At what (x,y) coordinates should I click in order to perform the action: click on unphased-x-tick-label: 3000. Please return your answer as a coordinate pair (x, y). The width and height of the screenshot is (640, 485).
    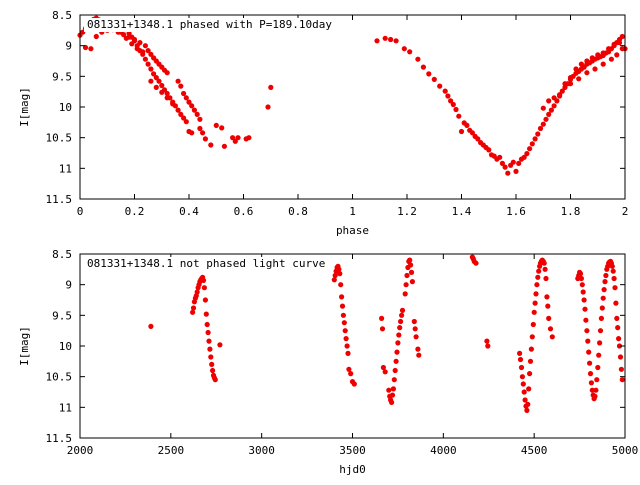
    Looking at the image, I should click on (261, 450).